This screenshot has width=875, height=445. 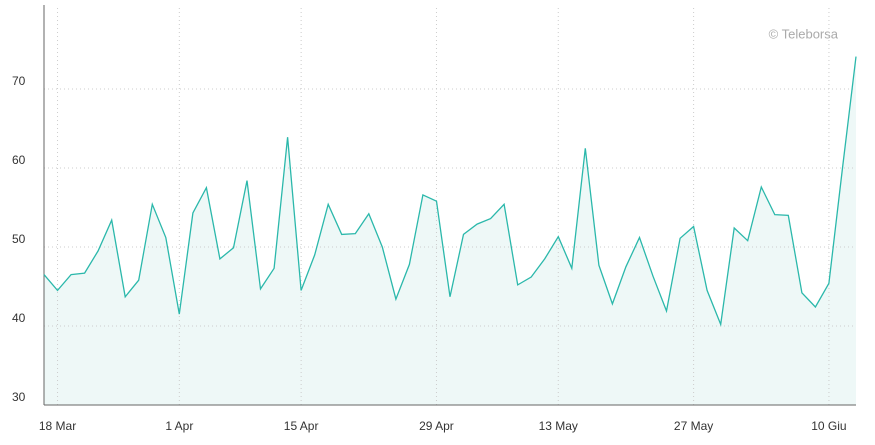 I want to click on x-tick-label: 27 May, so click(x=693, y=426).